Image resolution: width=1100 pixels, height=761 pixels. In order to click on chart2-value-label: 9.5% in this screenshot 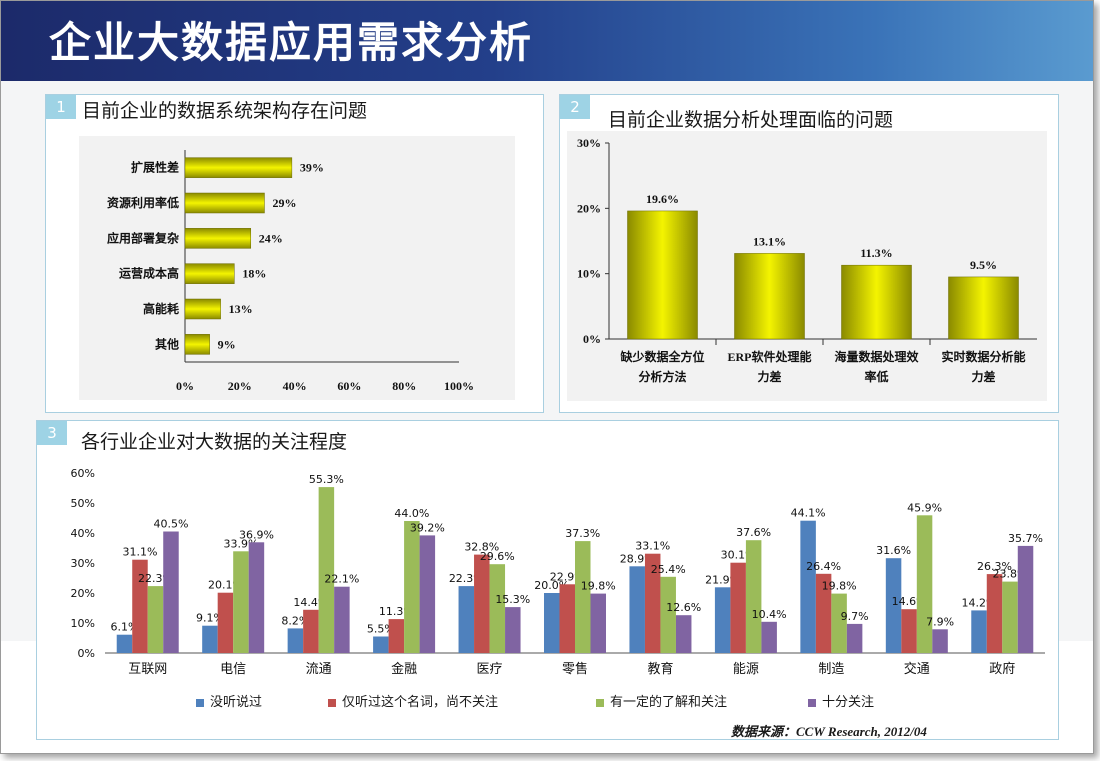, I will do `click(983, 265)`.